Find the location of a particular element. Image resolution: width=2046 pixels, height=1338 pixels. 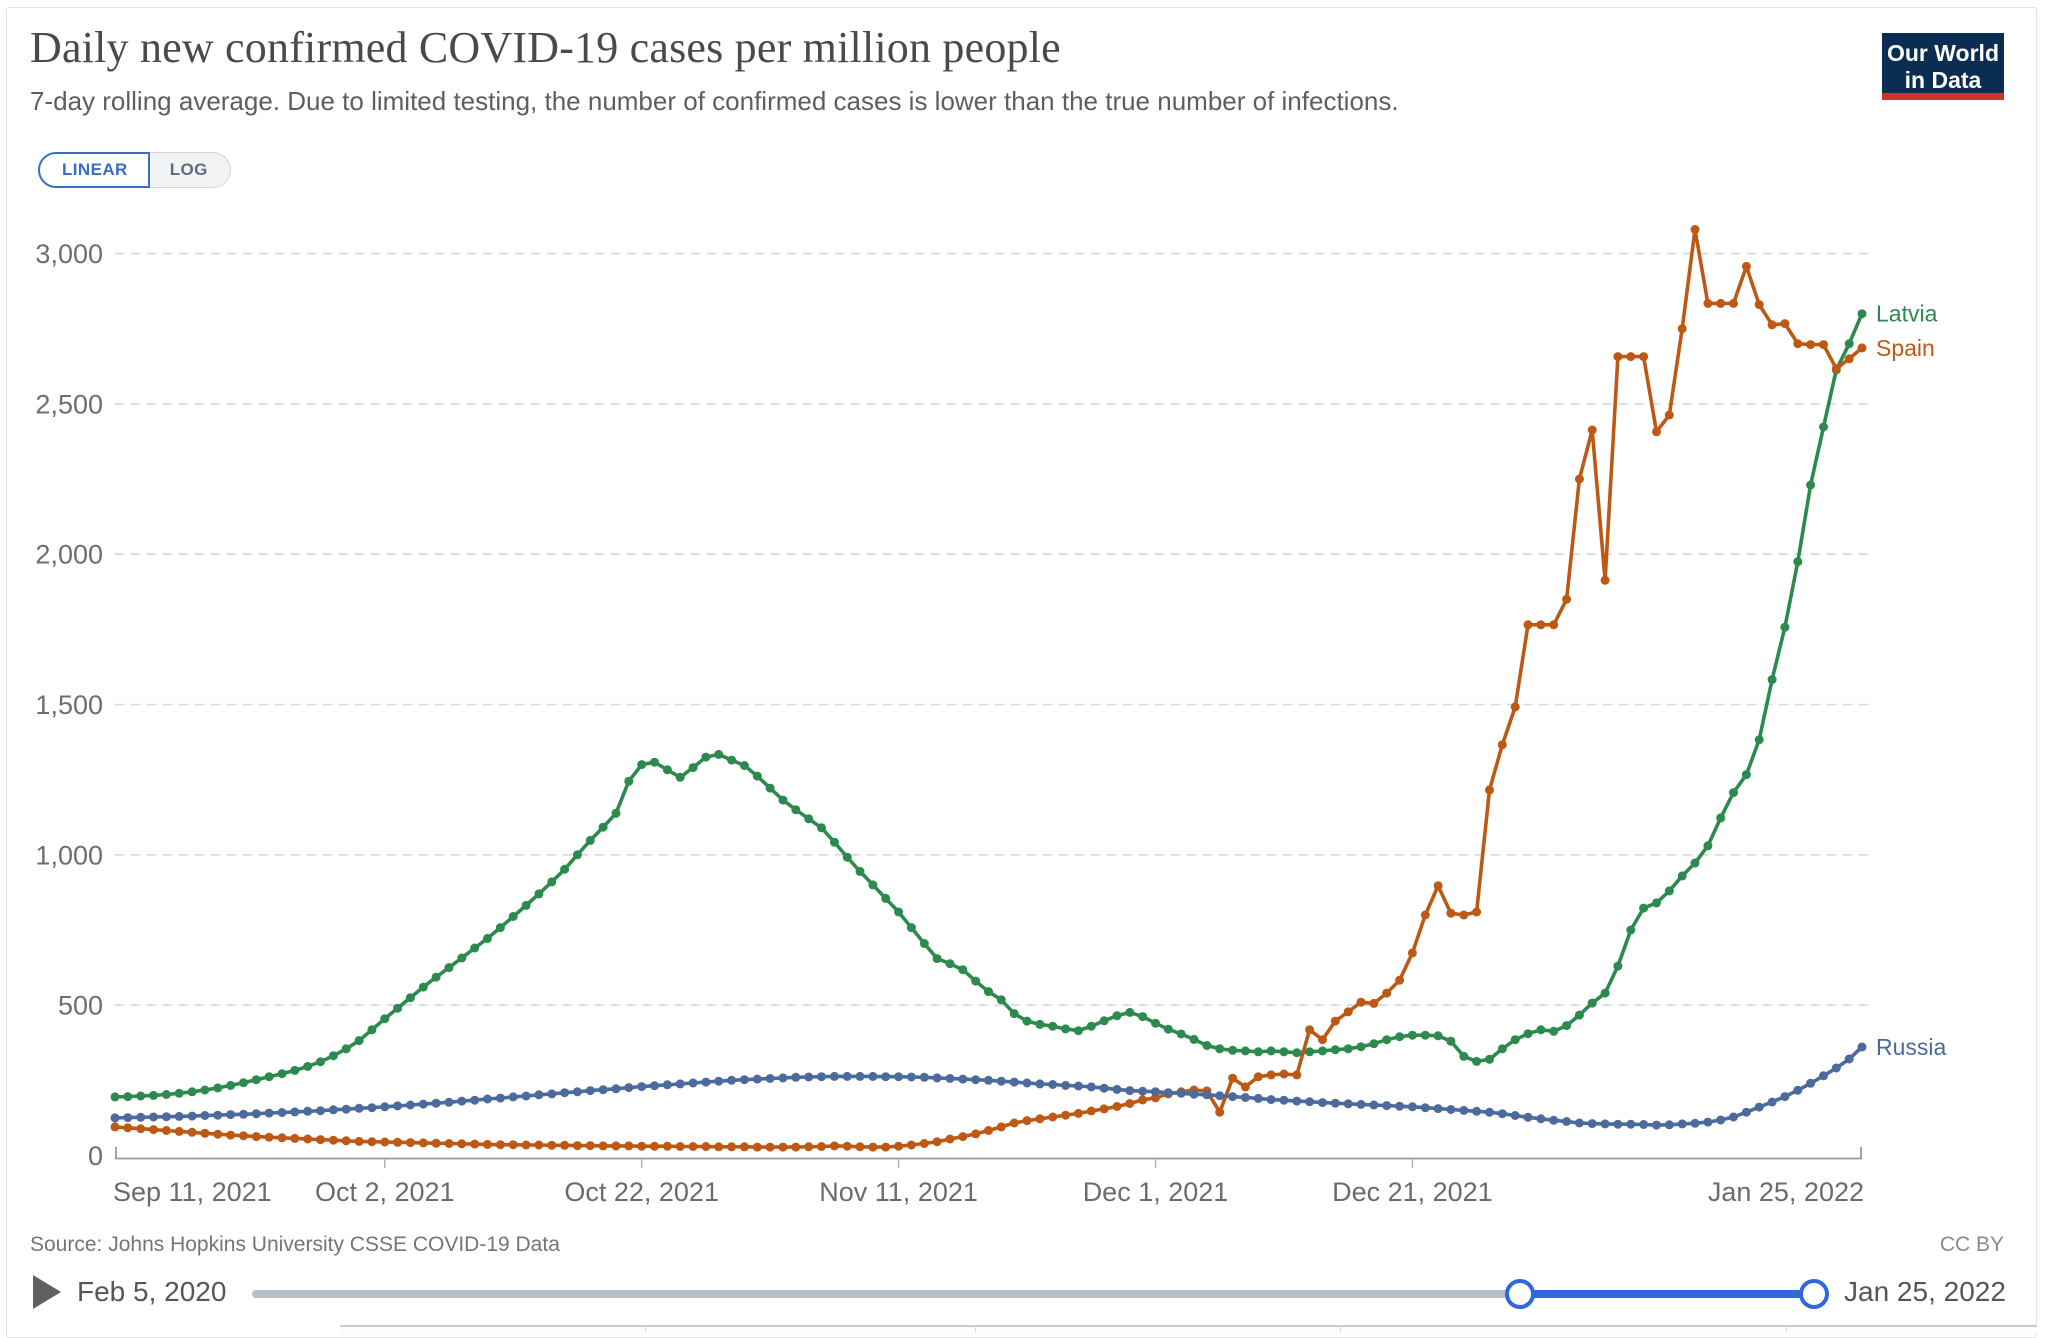

x-axis-tick-label: Oct 2, 2021 is located at coordinates (385, 1192).